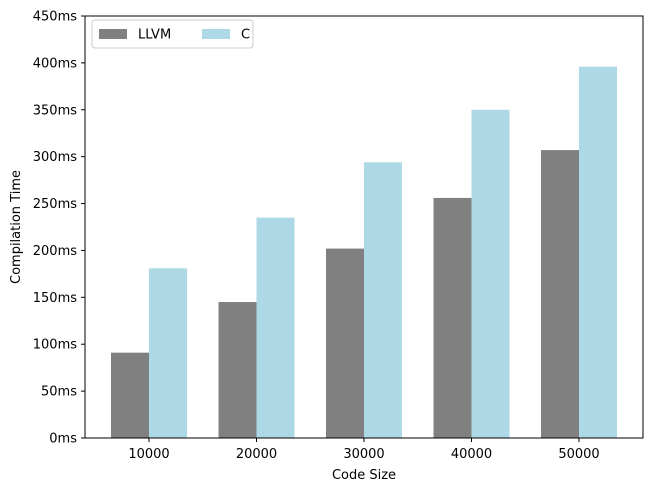  What do you see at coordinates (55, 17) in the screenshot?
I see `y-tick-label: 450ms` at bounding box center [55, 17].